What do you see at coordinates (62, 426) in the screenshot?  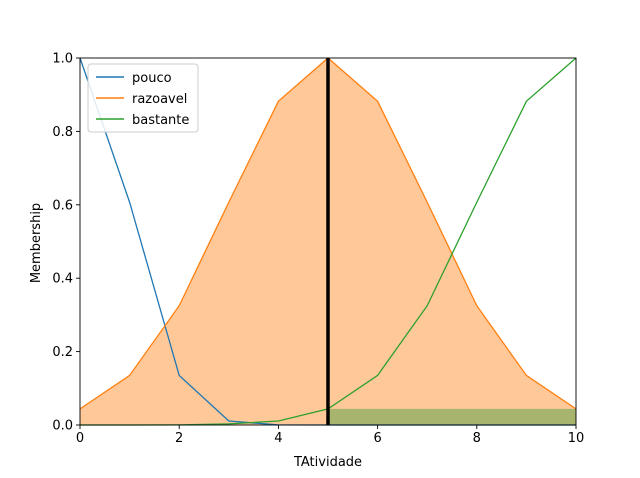 I see `y-tick-label: 0.0` at bounding box center [62, 426].